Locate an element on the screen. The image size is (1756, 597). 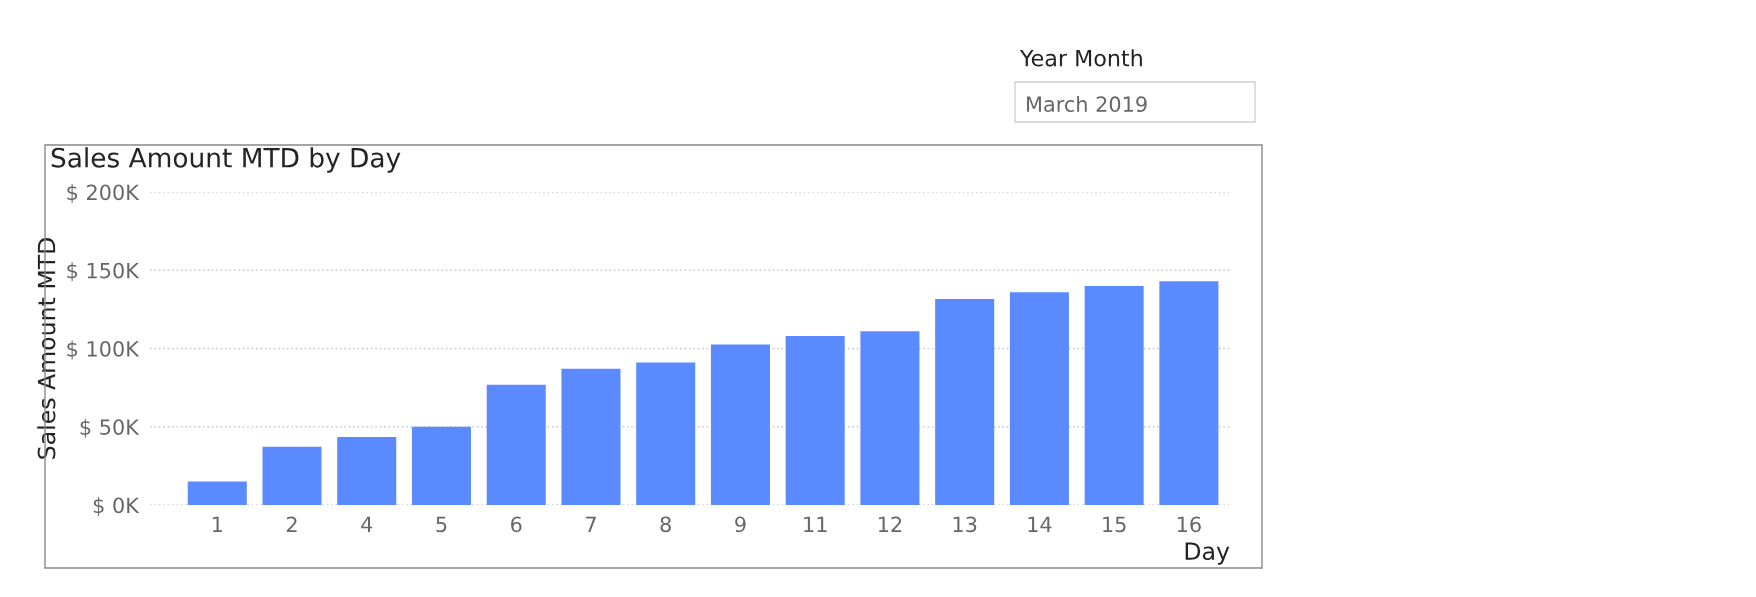
x-tick-label: 7 is located at coordinates (591, 524).